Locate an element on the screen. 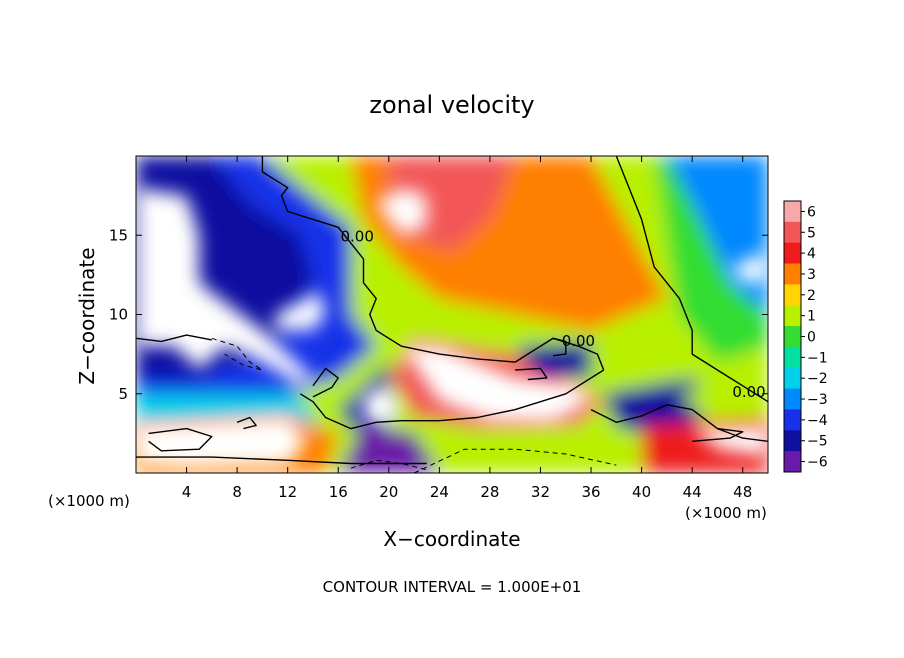 The width and height of the screenshot is (904, 658). y-axis-label: Z−coordinate is located at coordinates (87, 315).